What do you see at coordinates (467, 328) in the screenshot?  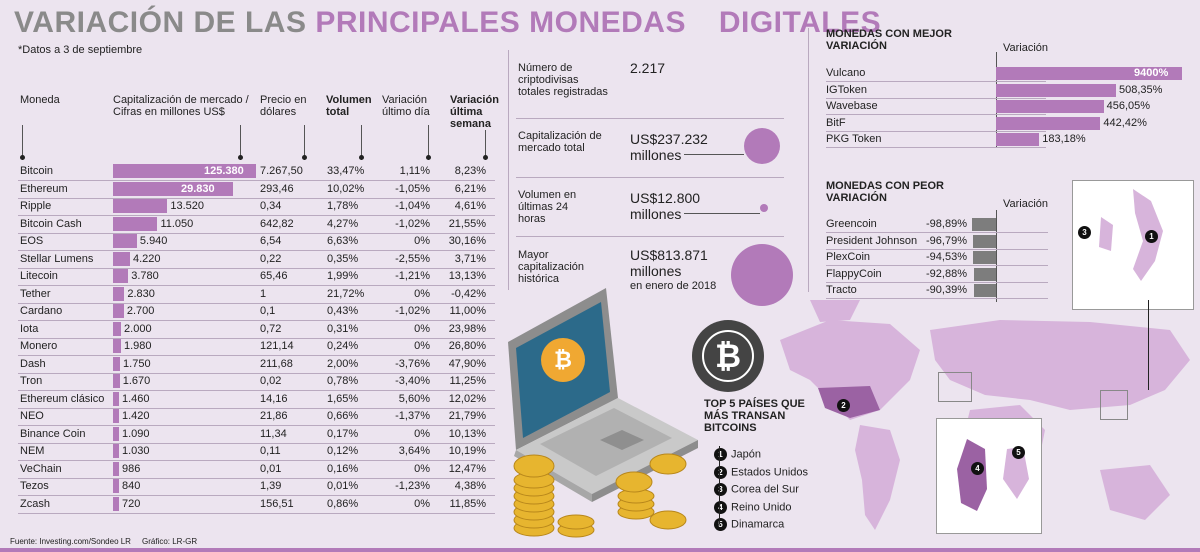 I see `week-variation: 23,98%` at bounding box center [467, 328].